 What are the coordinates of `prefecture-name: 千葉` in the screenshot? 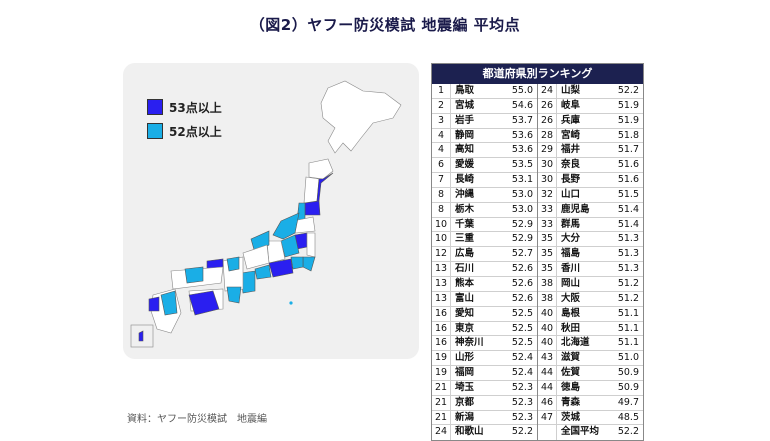 It's located at (465, 224).